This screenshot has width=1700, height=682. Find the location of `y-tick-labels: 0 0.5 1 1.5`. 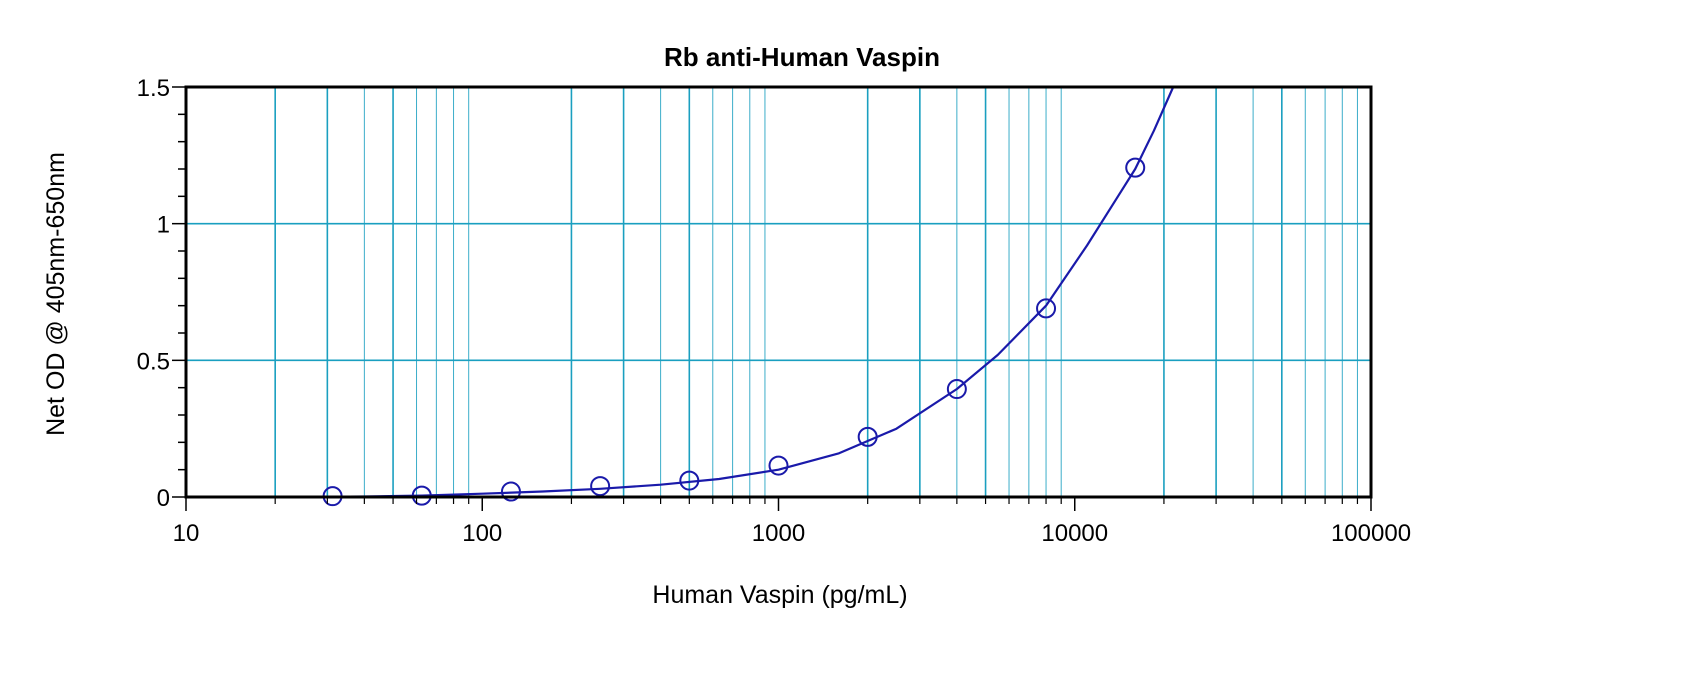

y-tick-labels: 0 0.5 1 1.5 is located at coordinates (153, 293).